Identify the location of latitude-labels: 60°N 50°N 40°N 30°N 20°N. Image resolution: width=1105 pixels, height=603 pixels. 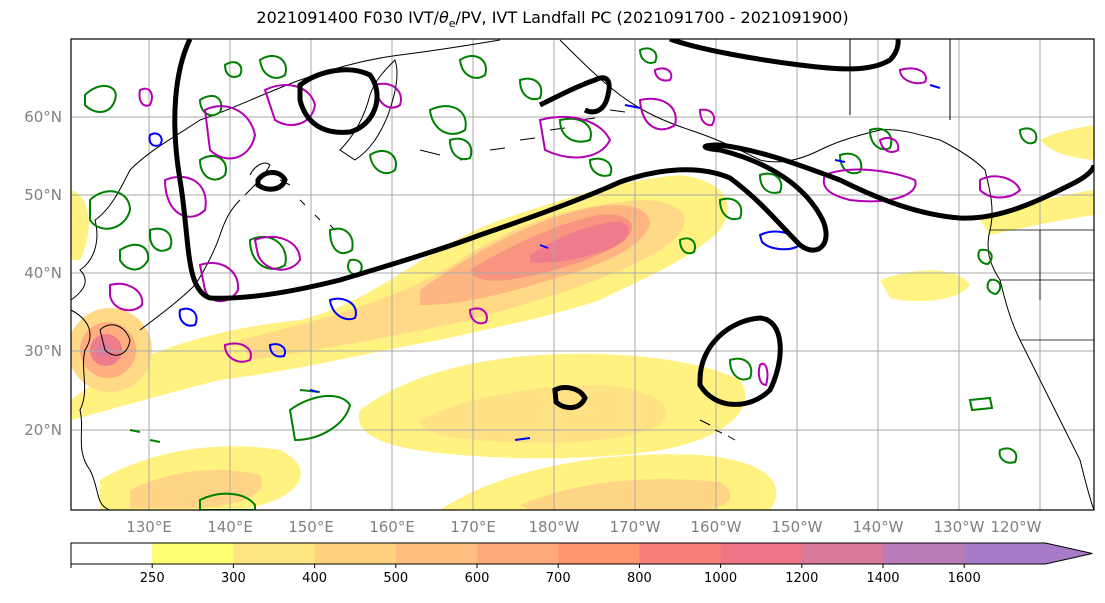
(43, 273).